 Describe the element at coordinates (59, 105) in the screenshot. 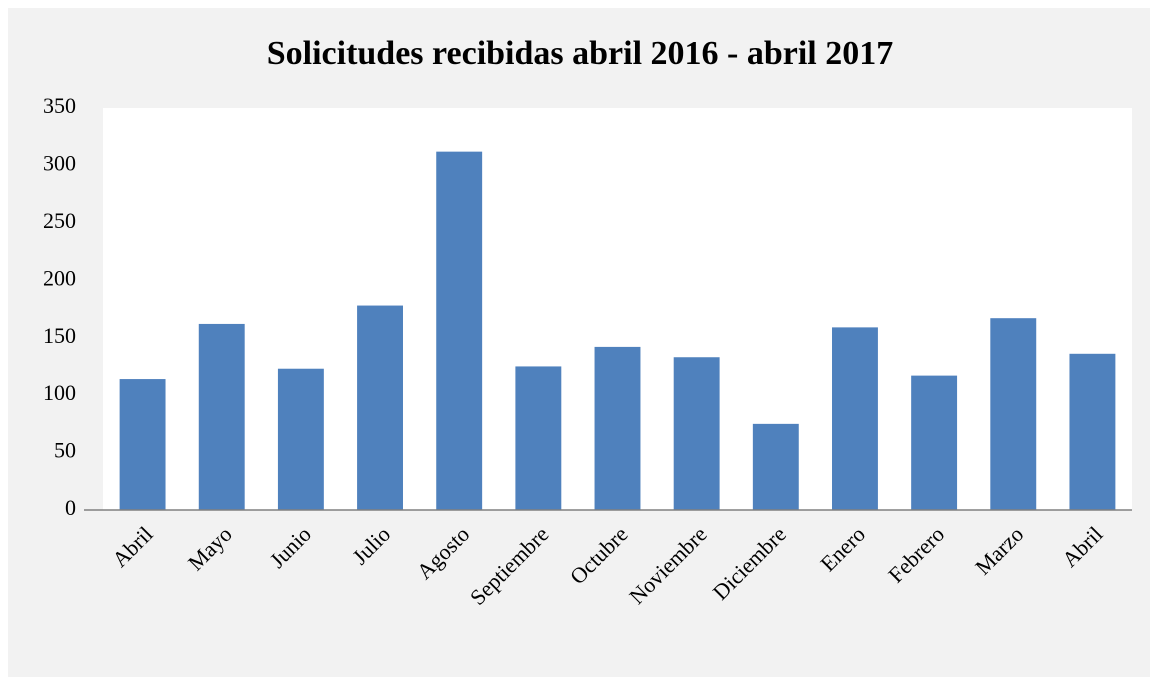

I see `y-tick-label: 350` at that location.